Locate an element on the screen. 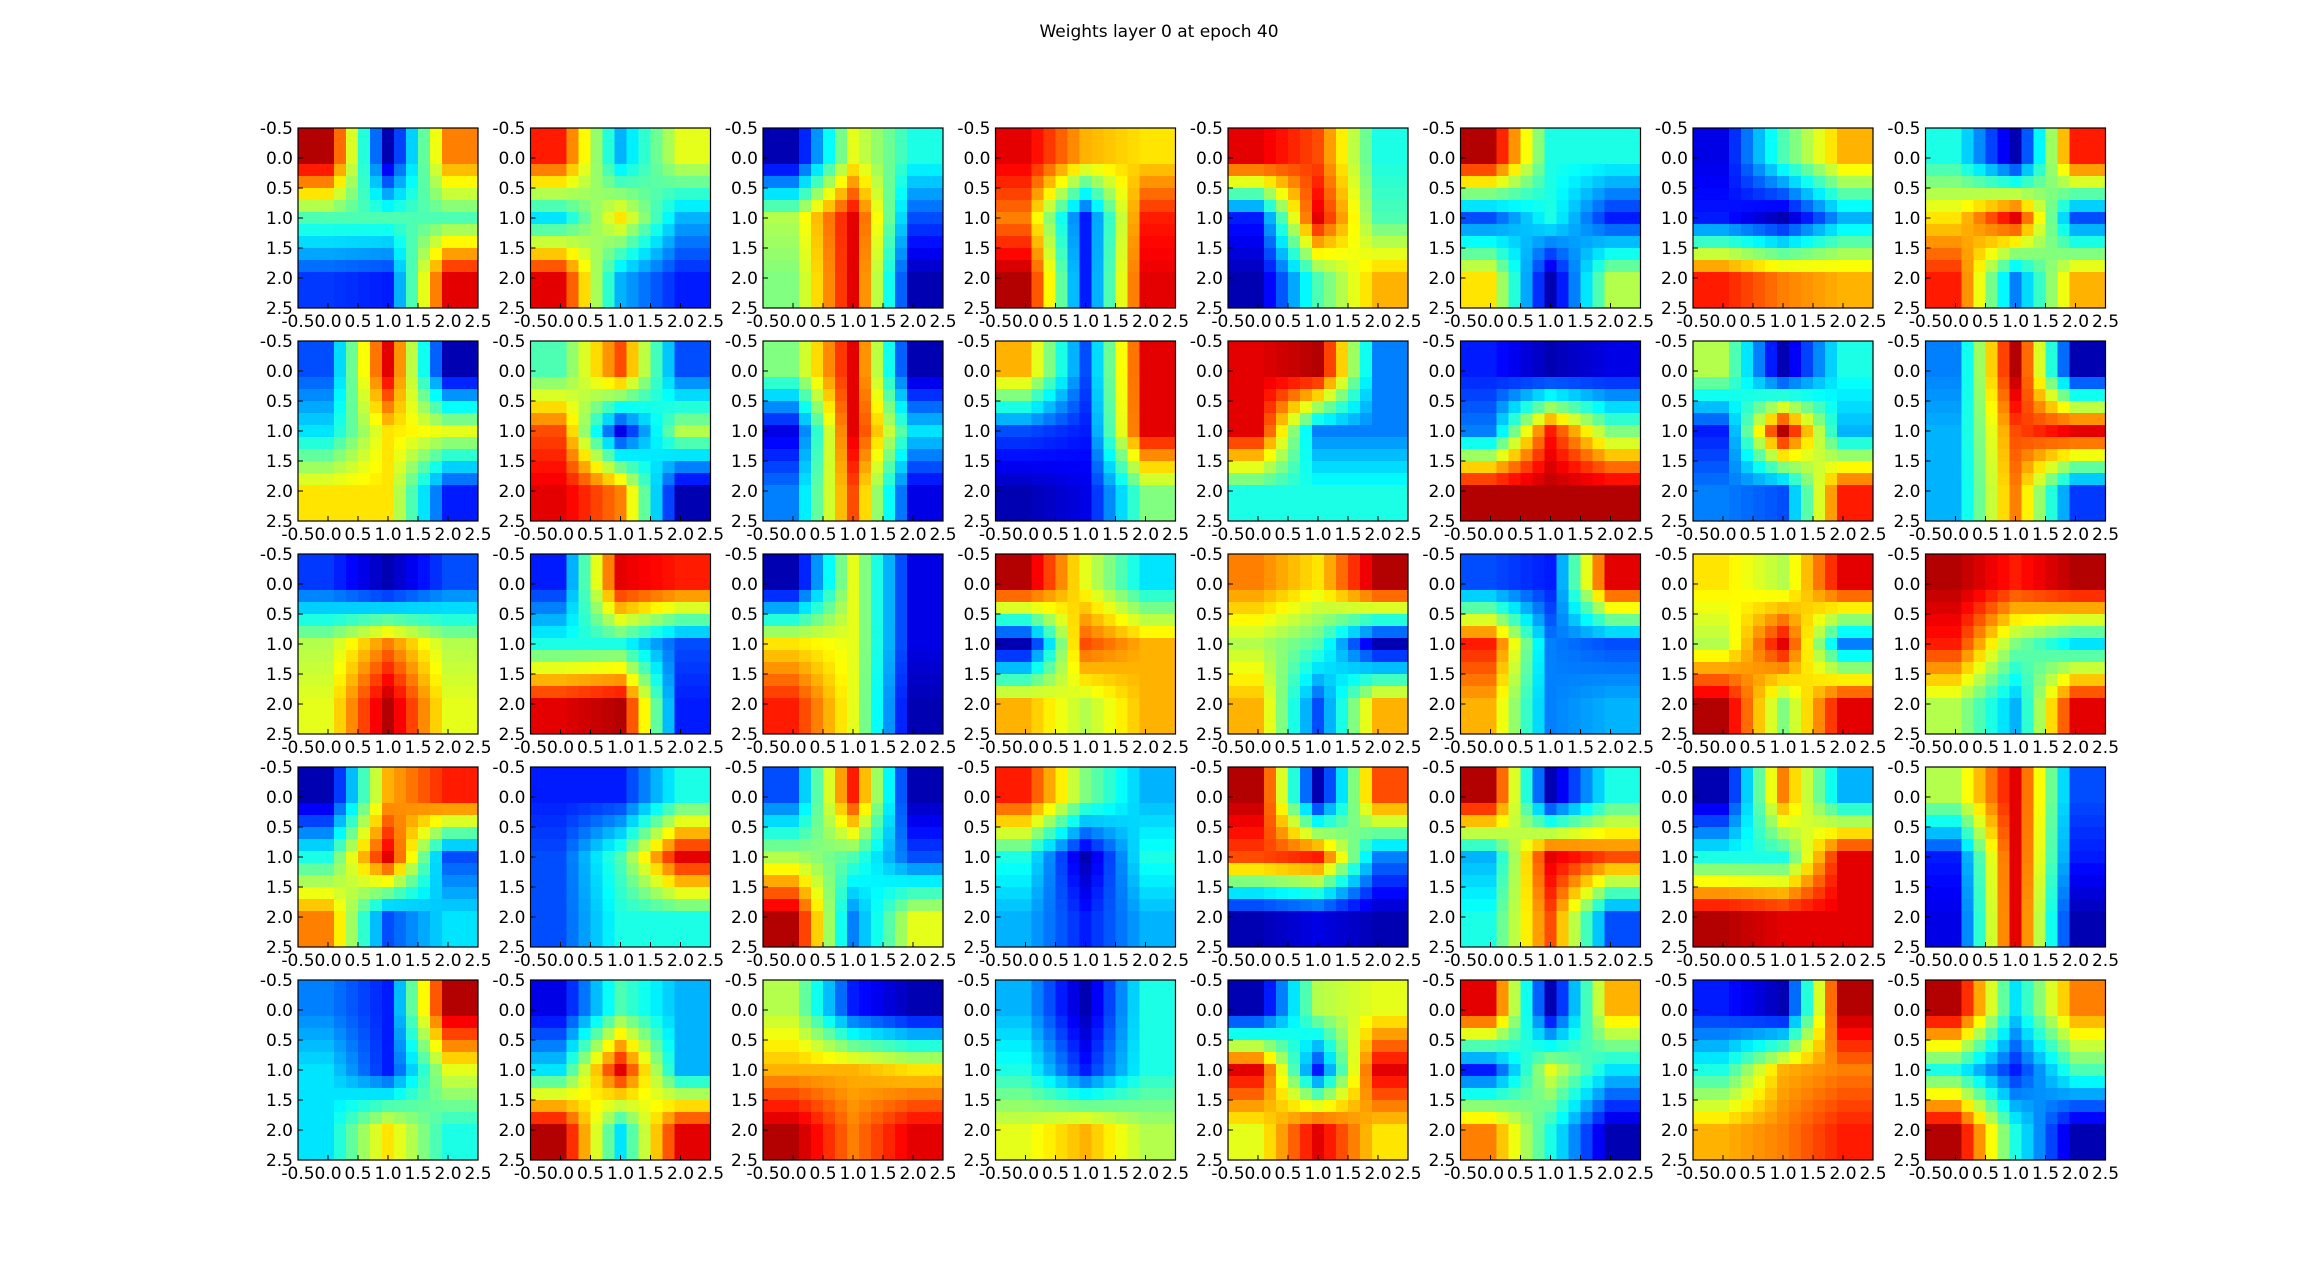 The image size is (2318, 1277). x-tick-label: 2.5 is located at coordinates (1640, 322).